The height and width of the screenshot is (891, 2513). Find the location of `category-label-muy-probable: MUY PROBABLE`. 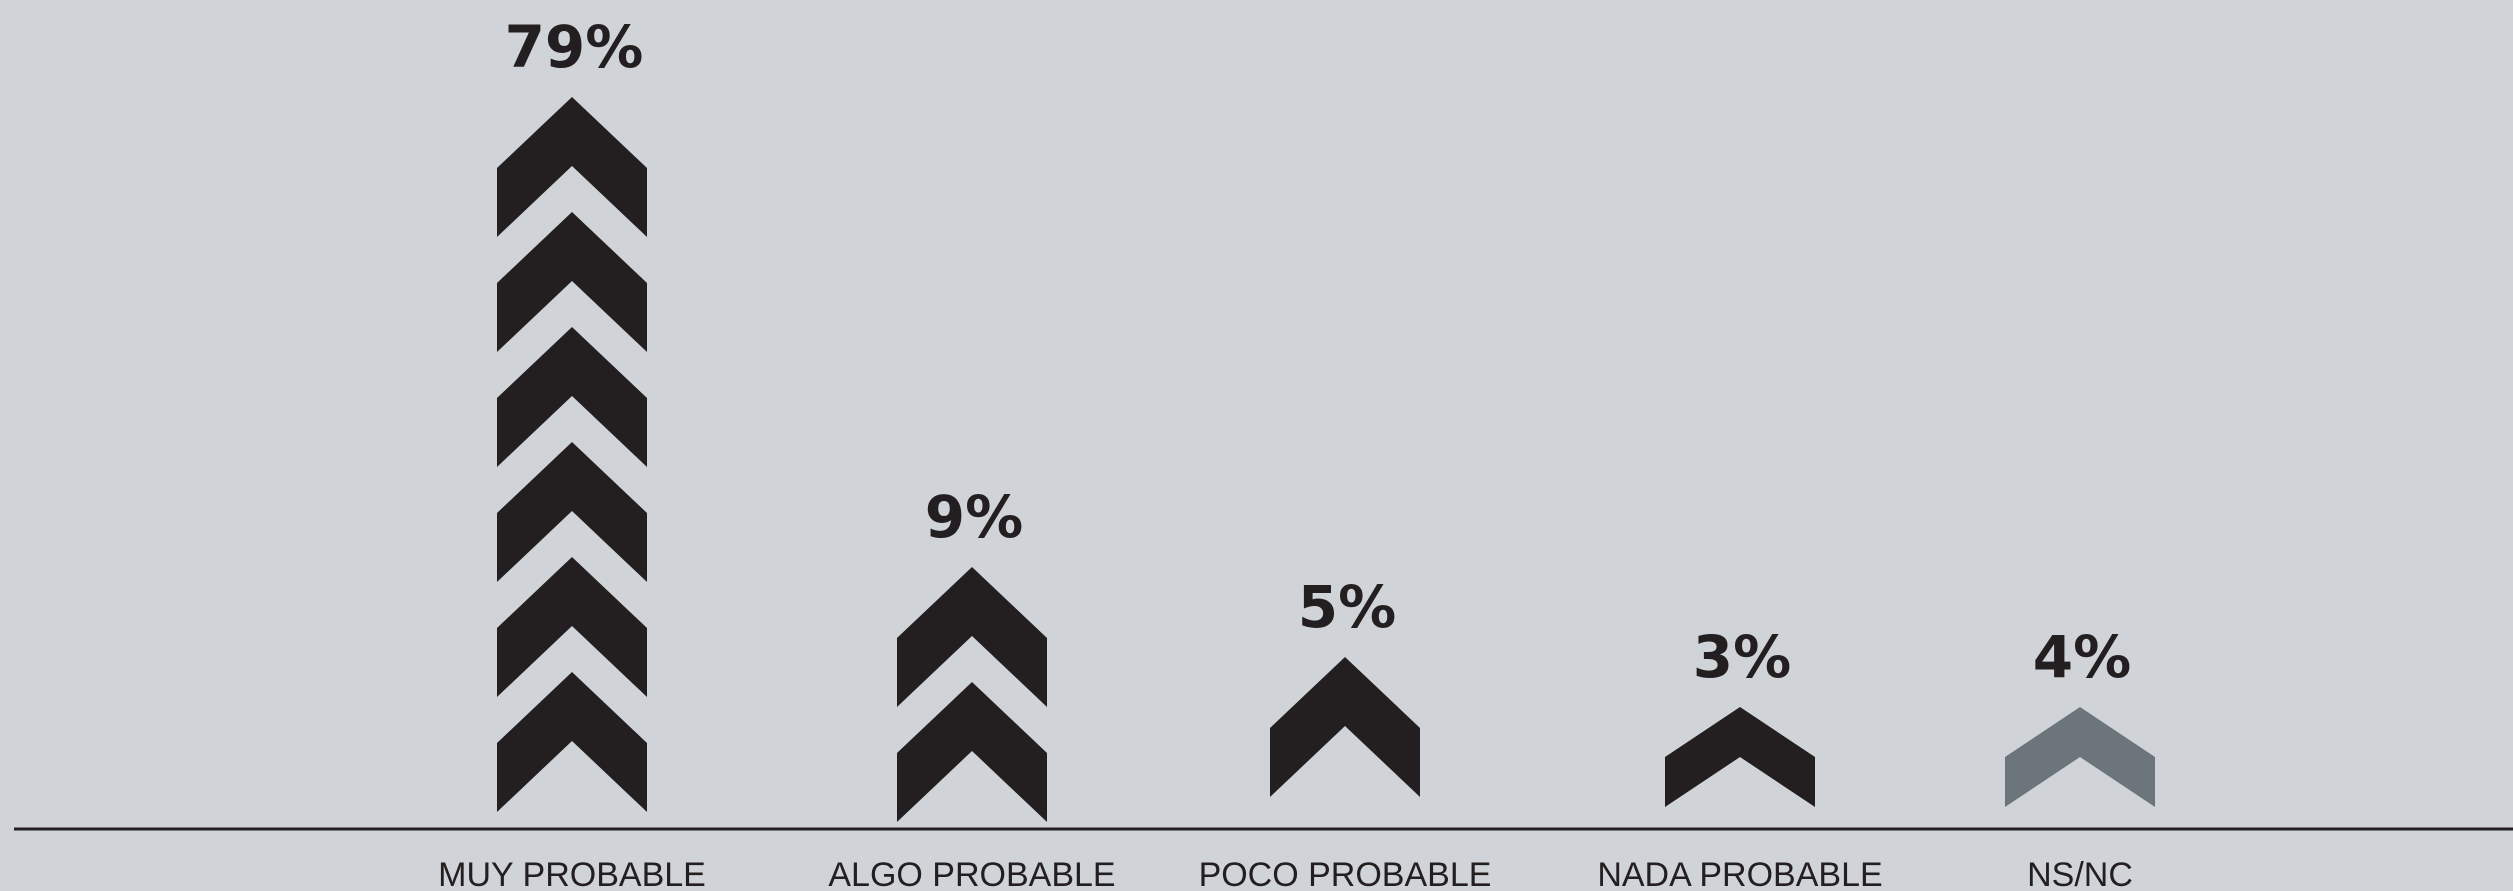

category-label-muy-probable: MUY PROBABLE is located at coordinates (572, 873).